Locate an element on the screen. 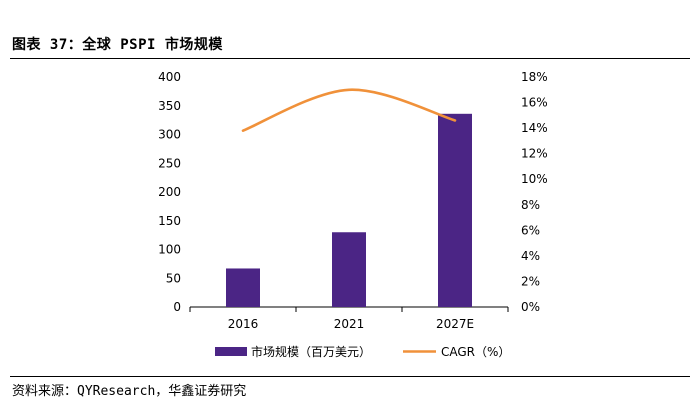  source-note: 资料来源：QYResearch，华鑫证券研究 is located at coordinates (129, 391).